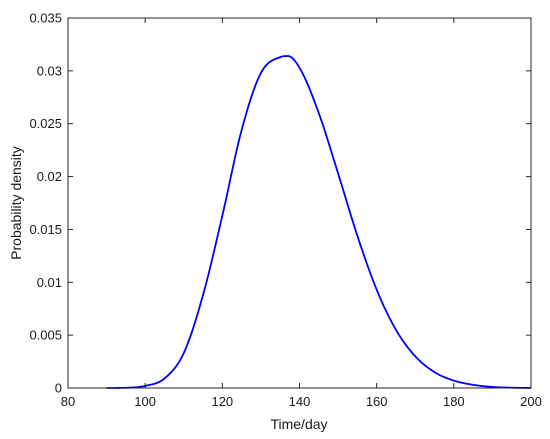  What do you see at coordinates (454, 401) in the screenshot?
I see `x-tick-label: 180` at bounding box center [454, 401].